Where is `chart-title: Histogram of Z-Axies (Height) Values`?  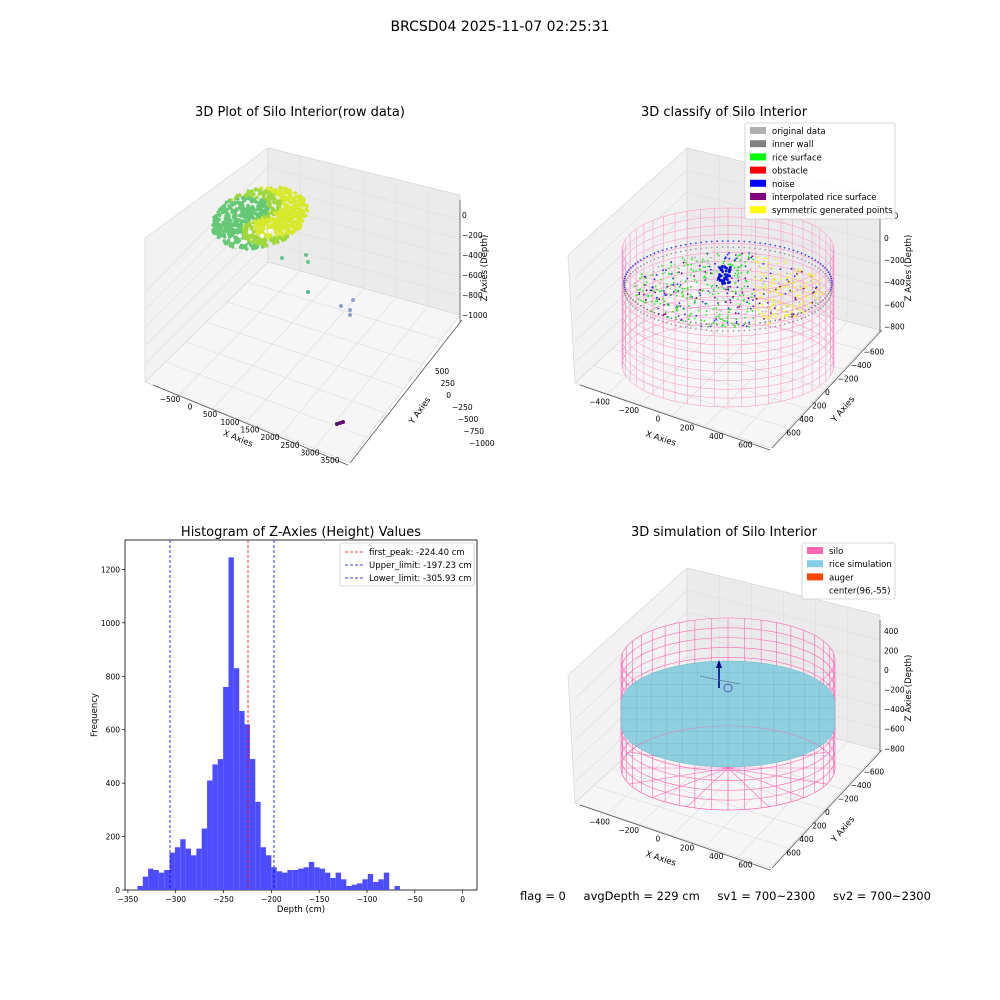 chart-title: Histogram of Z-Axies (Height) Values is located at coordinates (301, 532).